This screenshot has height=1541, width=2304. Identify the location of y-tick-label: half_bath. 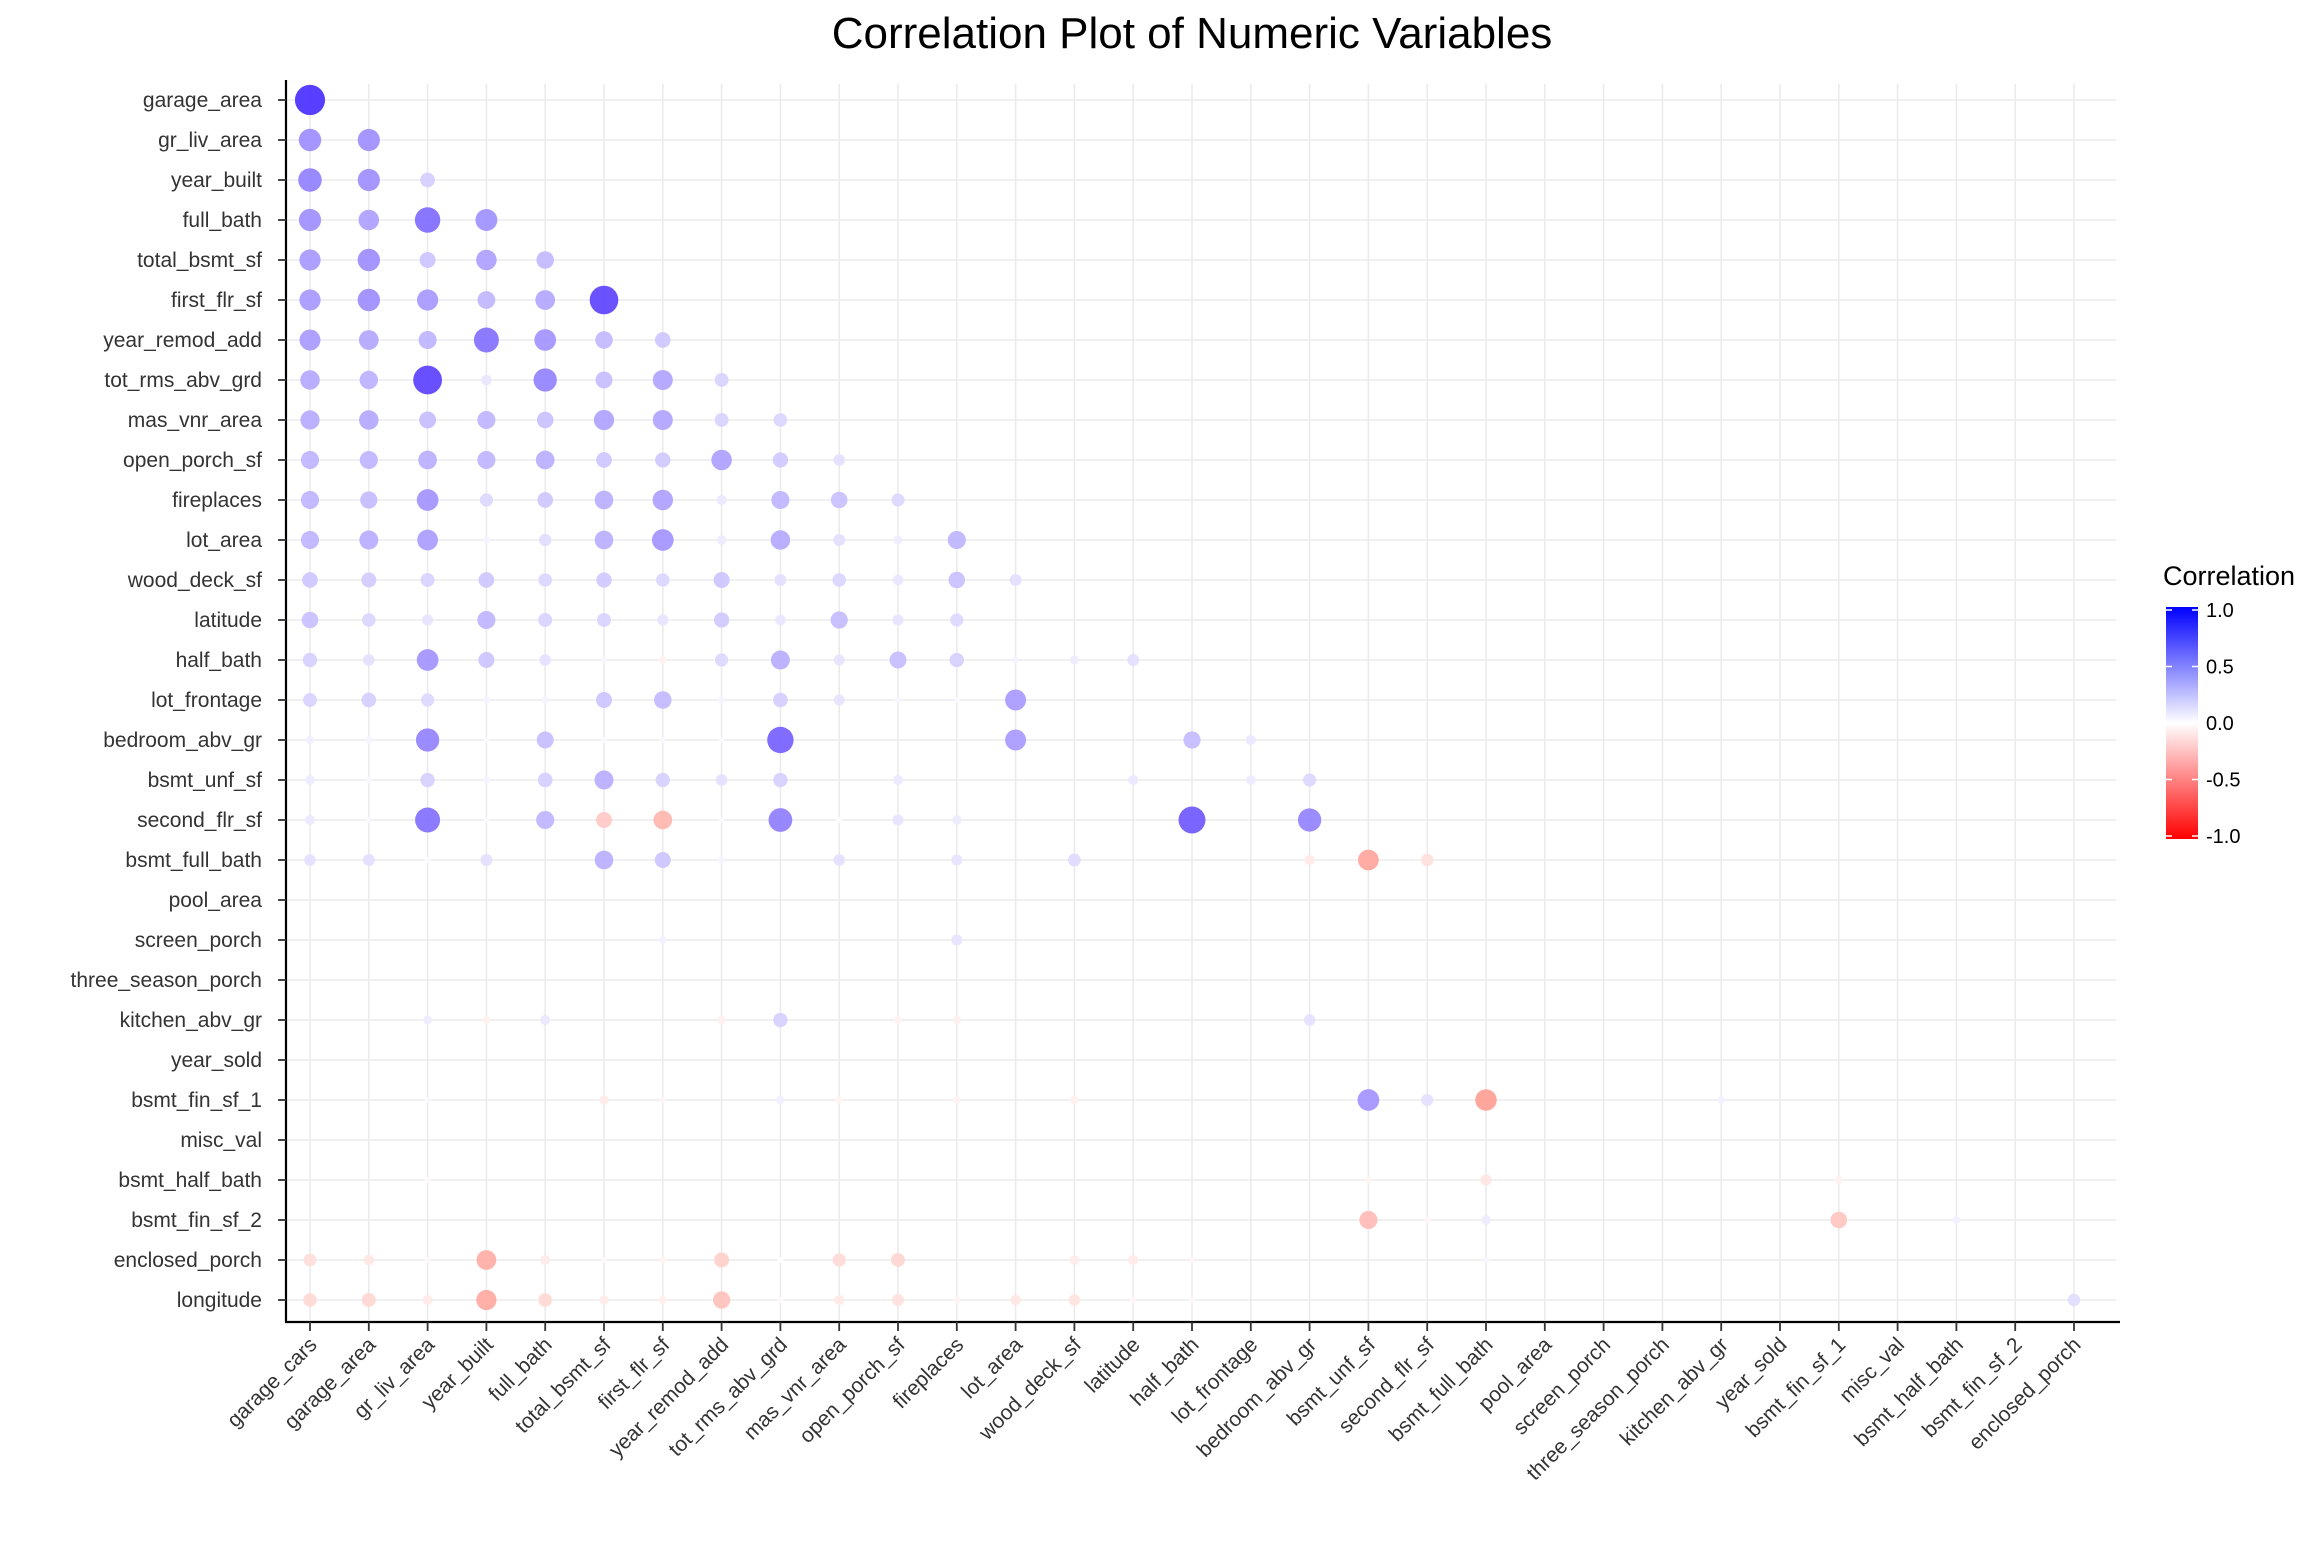
(219, 660).